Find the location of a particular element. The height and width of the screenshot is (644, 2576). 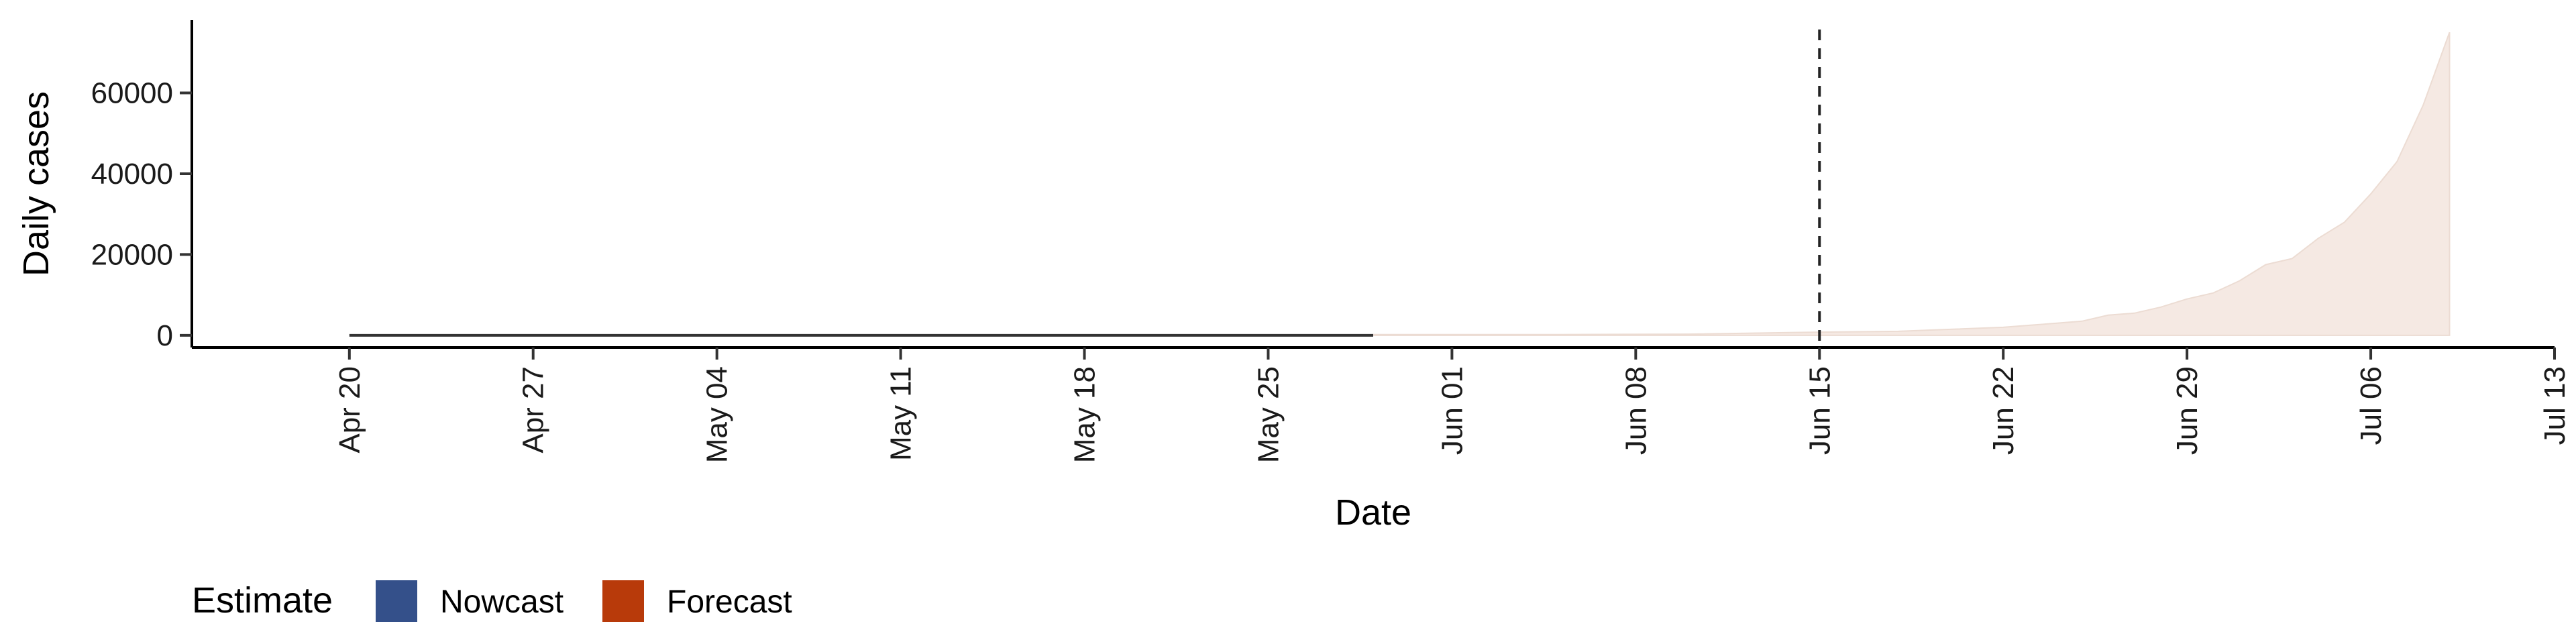

x-tick-label: Jul 13 is located at coordinates (2554, 405).